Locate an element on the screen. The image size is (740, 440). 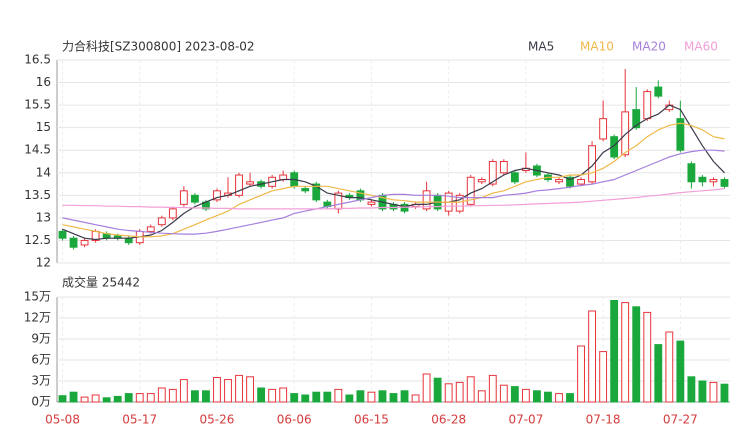
y-tick-label: 12.5 is located at coordinates (37, 240).